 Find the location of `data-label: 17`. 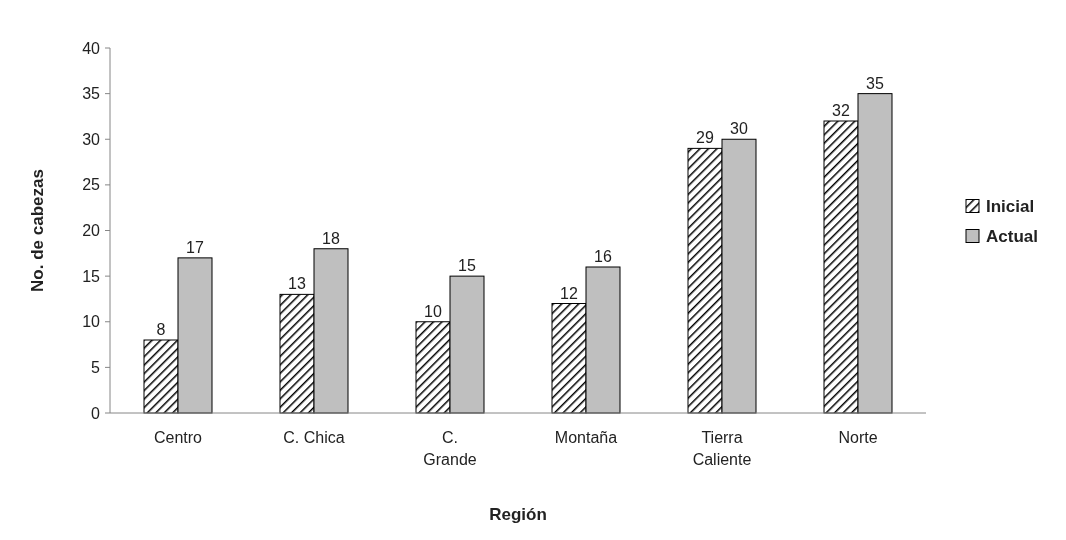

data-label: 17 is located at coordinates (195, 247).